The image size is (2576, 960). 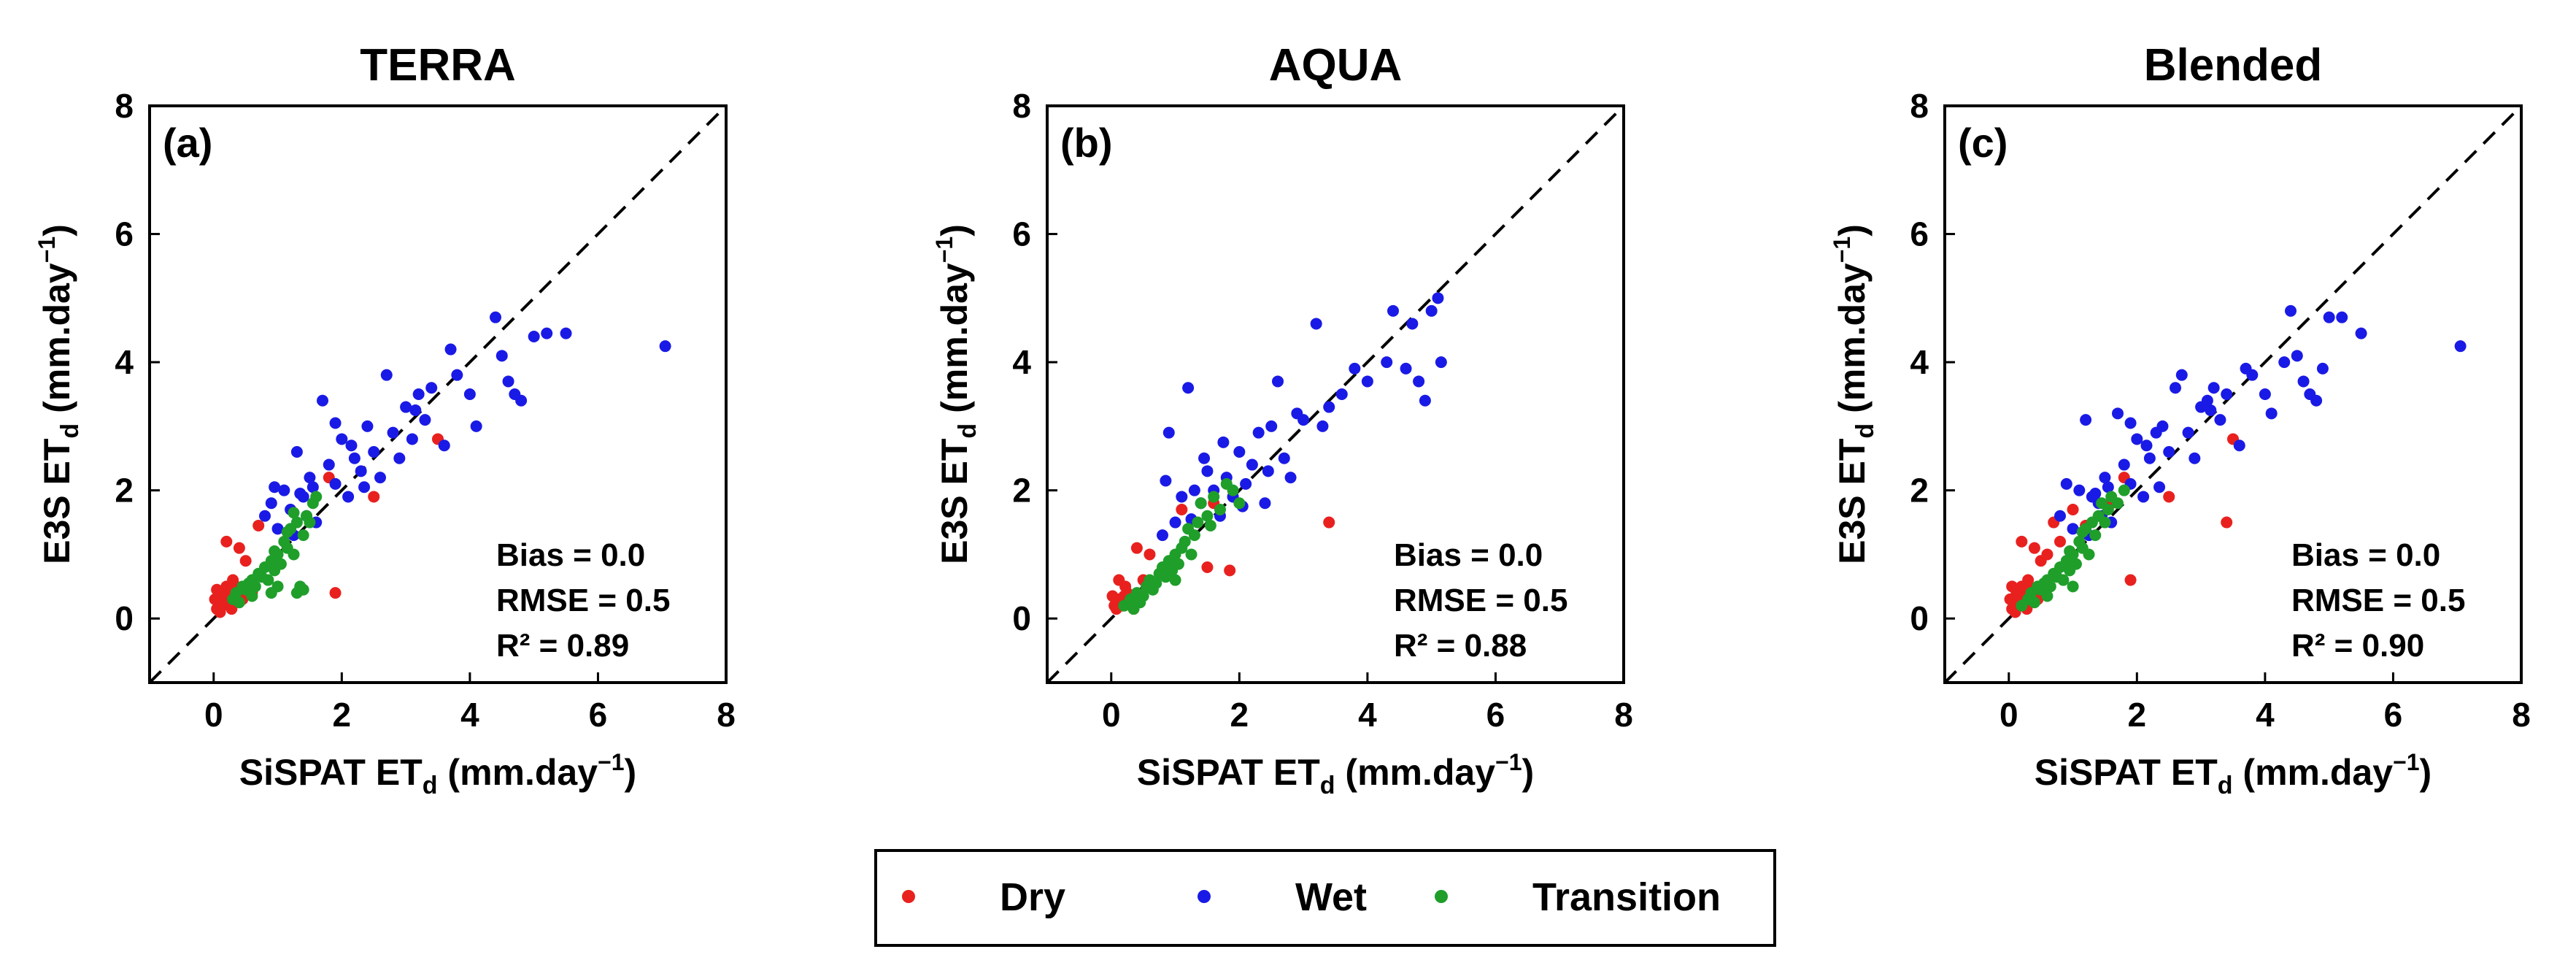 I want to click on y-tick-label: 2, so click(x=1021, y=491).